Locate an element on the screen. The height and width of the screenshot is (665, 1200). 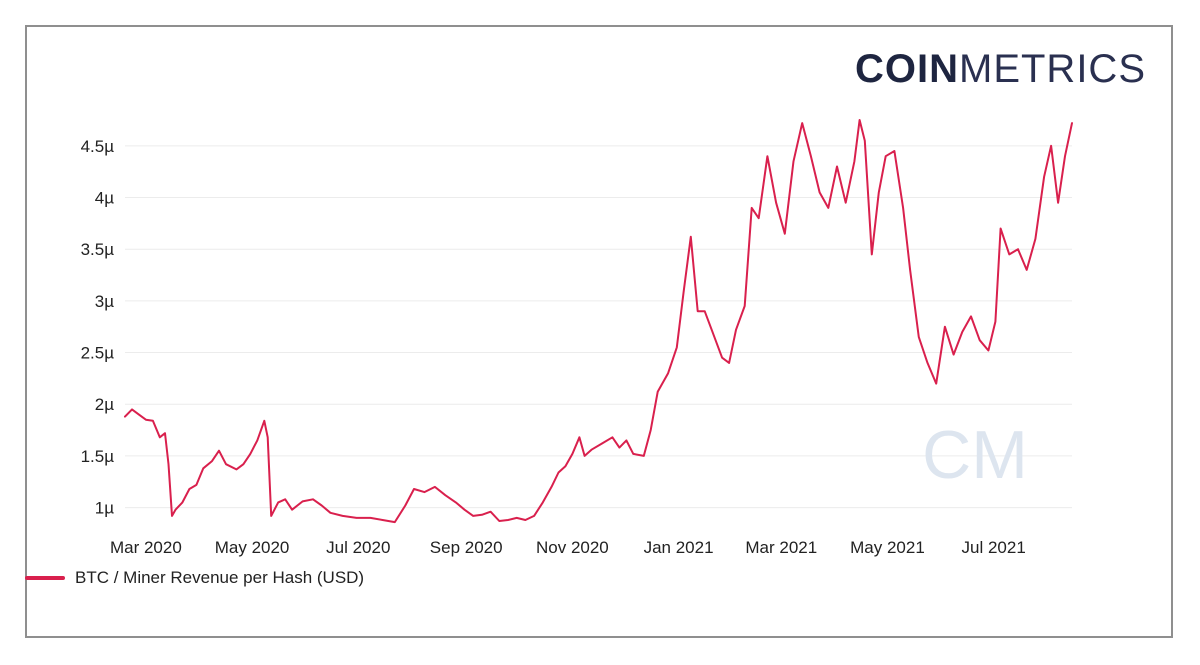
x-tick-label: Jan 2021 is located at coordinates (679, 547).